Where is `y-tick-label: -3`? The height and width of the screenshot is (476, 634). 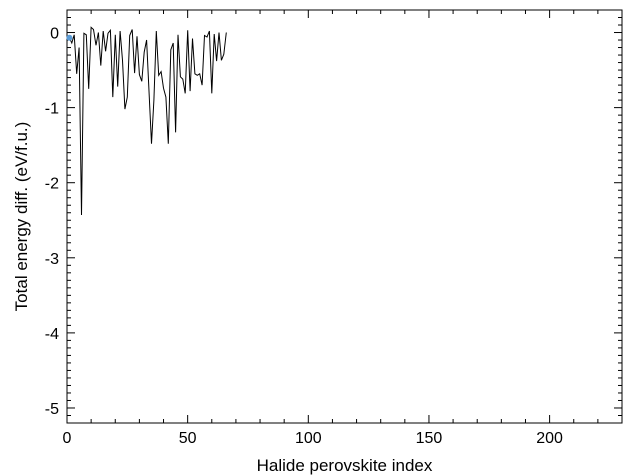
y-tick-label: -3 is located at coordinates (52, 259).